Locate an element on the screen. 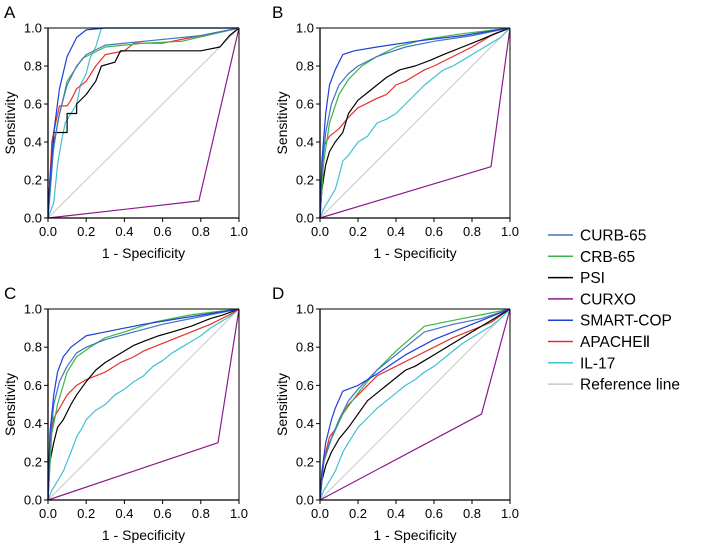  legend-item-apache: APACHEⅡ is located at coordinates (599, 342).